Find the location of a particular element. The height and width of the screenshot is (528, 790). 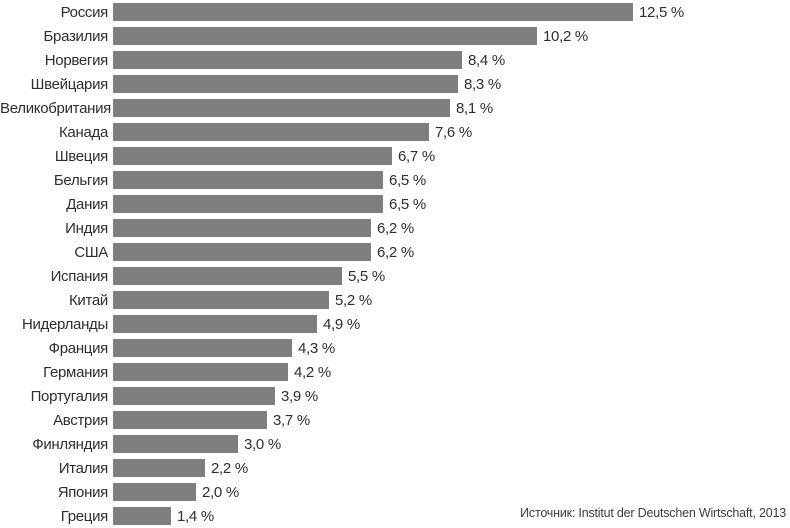

bar-area: 3,9 % is located at coordinates (451, 396).